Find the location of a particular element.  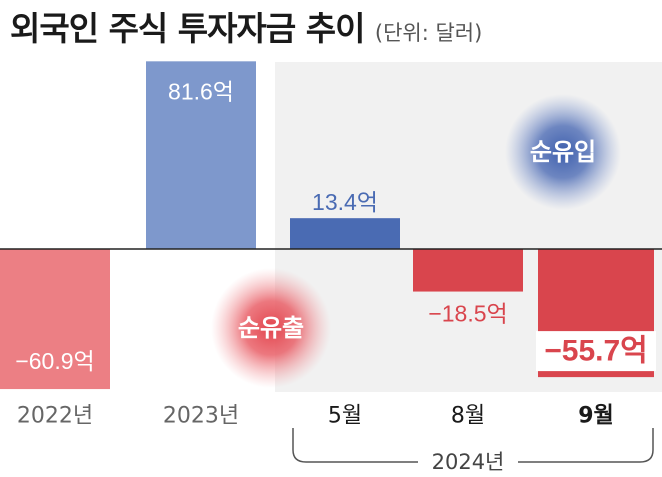

group-label-background is located at coordinates (468, 462).